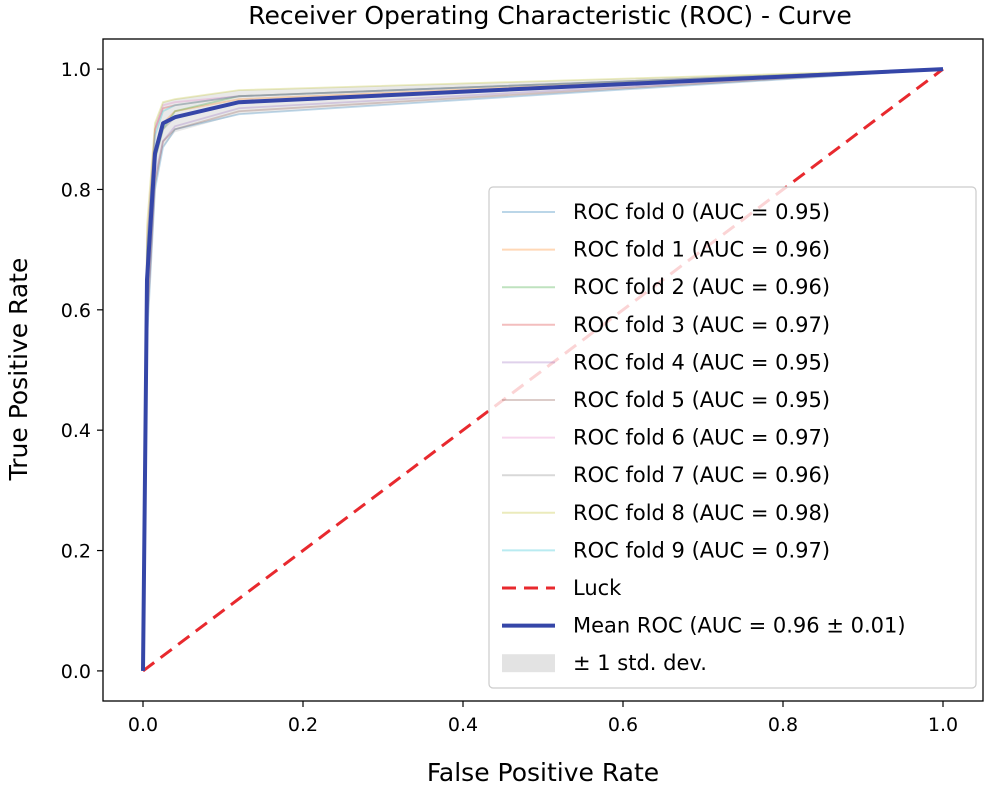 The width and height of the screenshot is (995, 787). What do you see at coordinates (701, 400) in the screenshot?
I see `legend-label-roc-fold-5-auc-0-95: ROC fold 5 (AUC = 0.95)` at bounding box center [701, 400].